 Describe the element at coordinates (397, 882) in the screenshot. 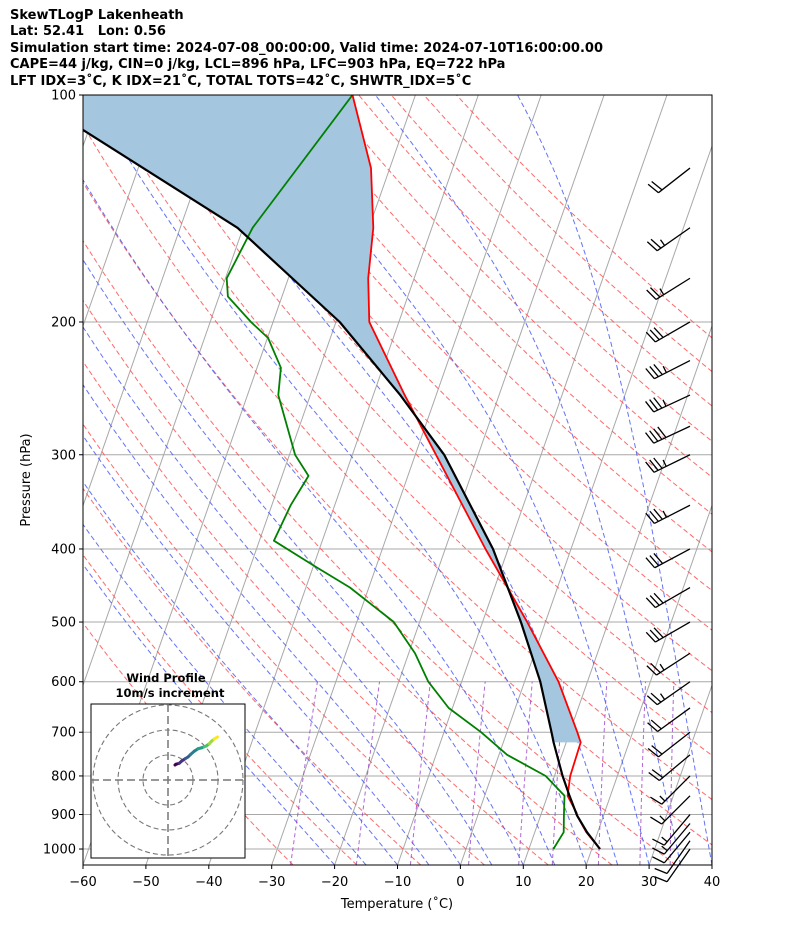

I see `x-tick-label: −10` at that location.